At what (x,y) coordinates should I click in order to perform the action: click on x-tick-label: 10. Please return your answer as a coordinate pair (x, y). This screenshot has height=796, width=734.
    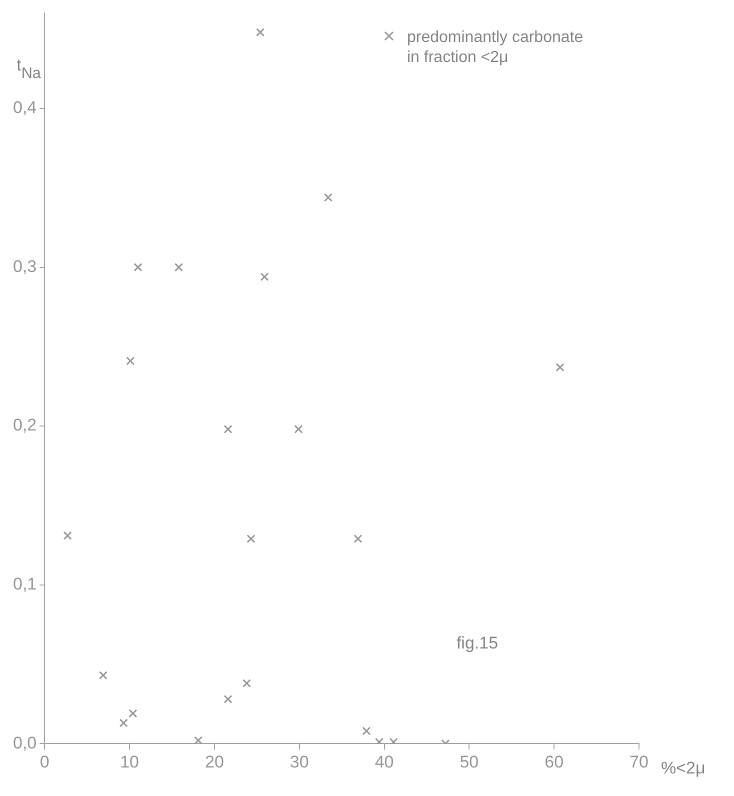
    Looking at the image, I should click on (130, 762).